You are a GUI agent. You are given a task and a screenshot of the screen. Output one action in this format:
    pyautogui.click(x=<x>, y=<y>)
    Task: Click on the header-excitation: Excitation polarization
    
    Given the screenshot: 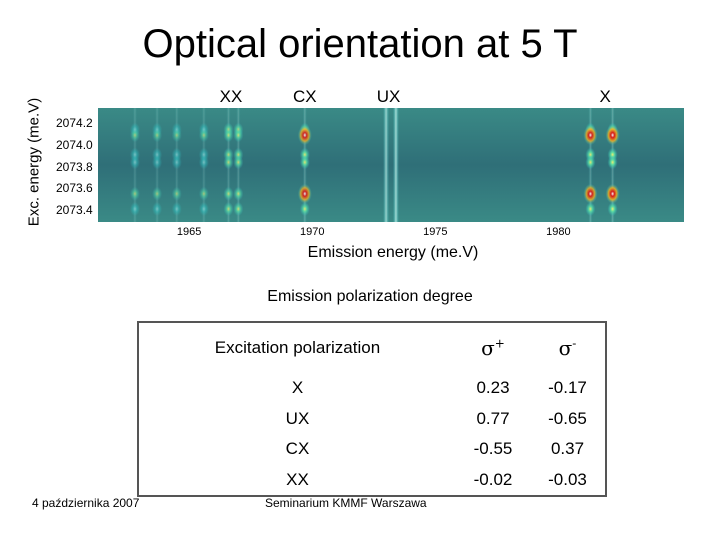 What is the action you would take?
    pyautogui.click(x=297, y=347)
    